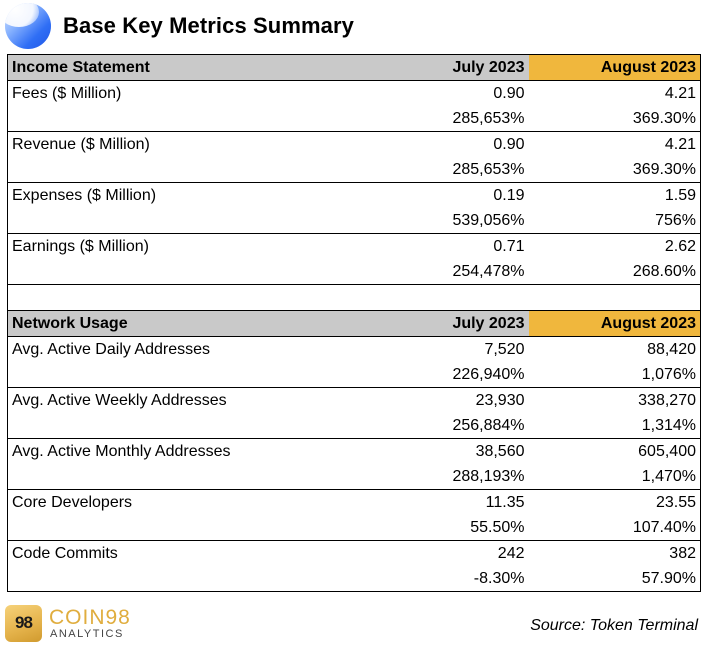 Image resolution: width=708 pixels, height=649 pixels. I want to click on table-row: Revenue ($ Million) 0.90 4.21, so click(354, 144).